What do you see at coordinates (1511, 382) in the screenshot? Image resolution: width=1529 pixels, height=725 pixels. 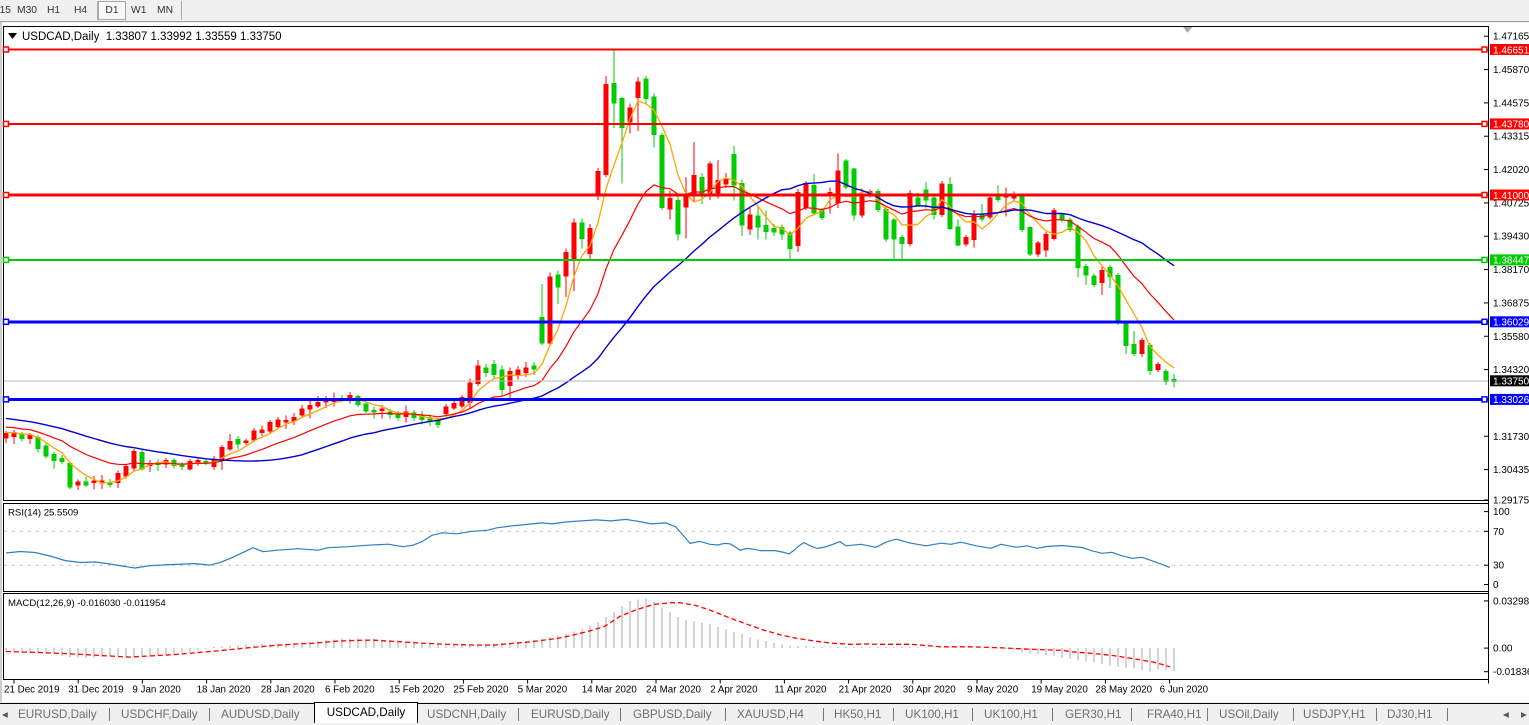 I see `svg-text: 1.33750` at bounding box center [1511, 382].